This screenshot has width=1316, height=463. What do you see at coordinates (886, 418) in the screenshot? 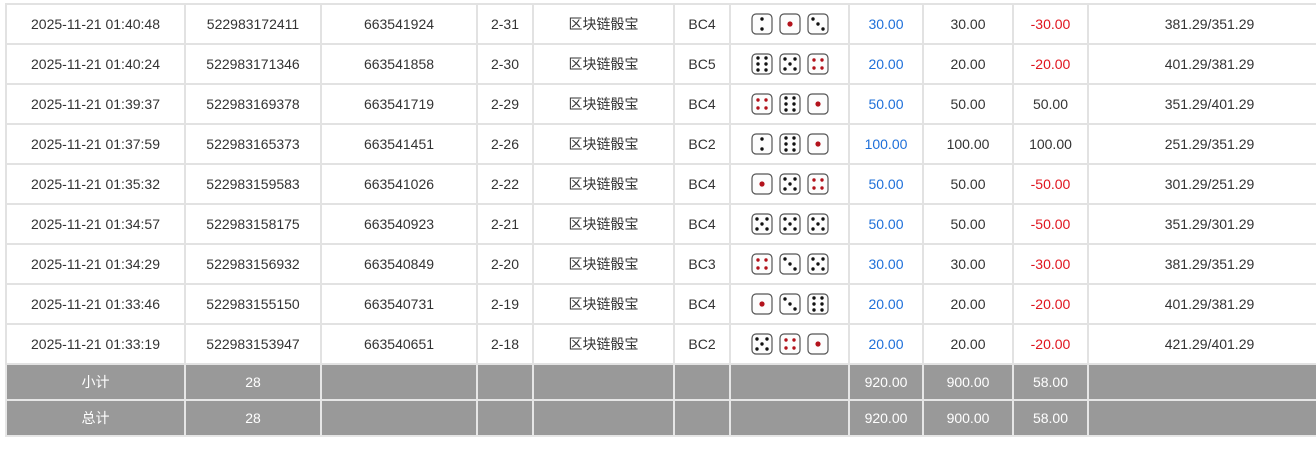
I see `total-bet: 920.00` at bounding box center [886, 418].